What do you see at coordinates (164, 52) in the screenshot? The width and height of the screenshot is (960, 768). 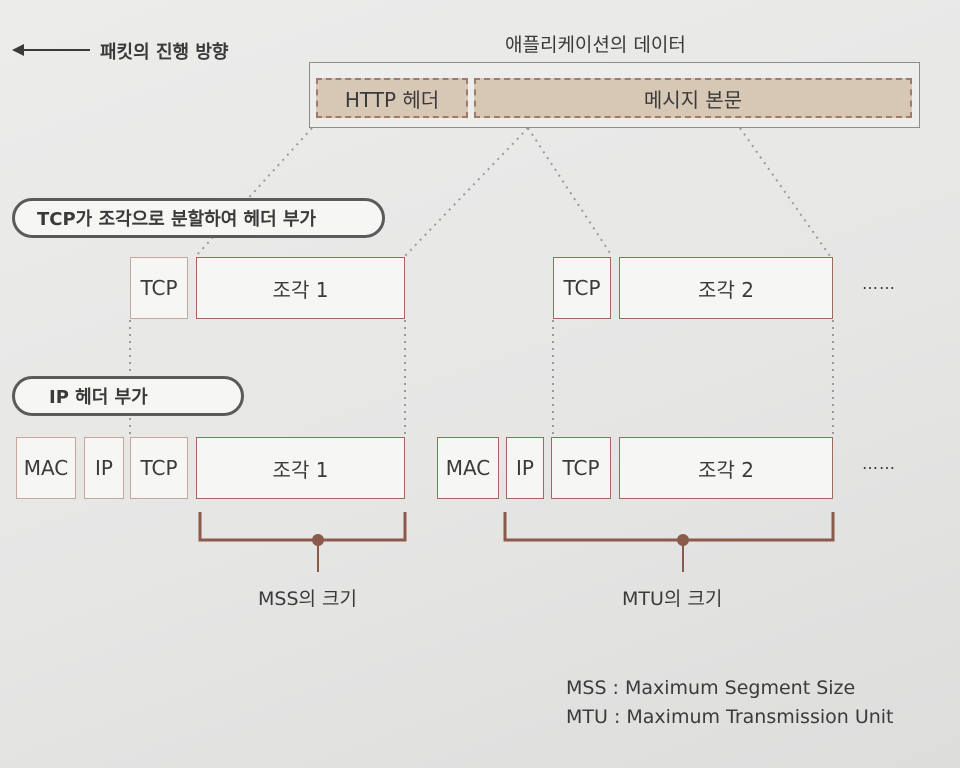 I see `direction-label: 패킷의 진행 방향` at bounding box center [164, 52].